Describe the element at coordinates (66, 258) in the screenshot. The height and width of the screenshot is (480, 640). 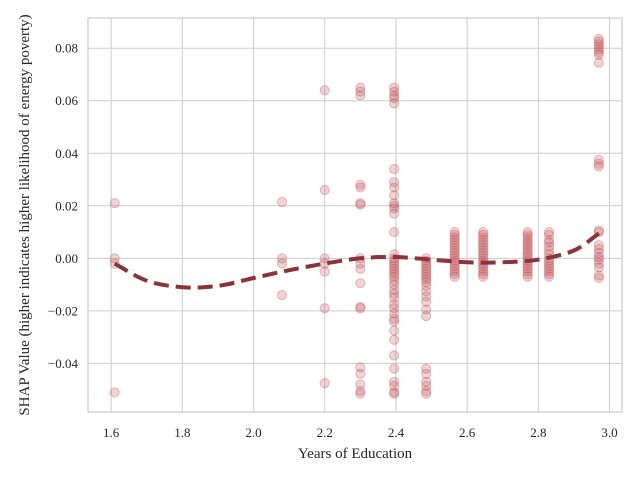
I see `y-tick-label: 0.00` at that location.